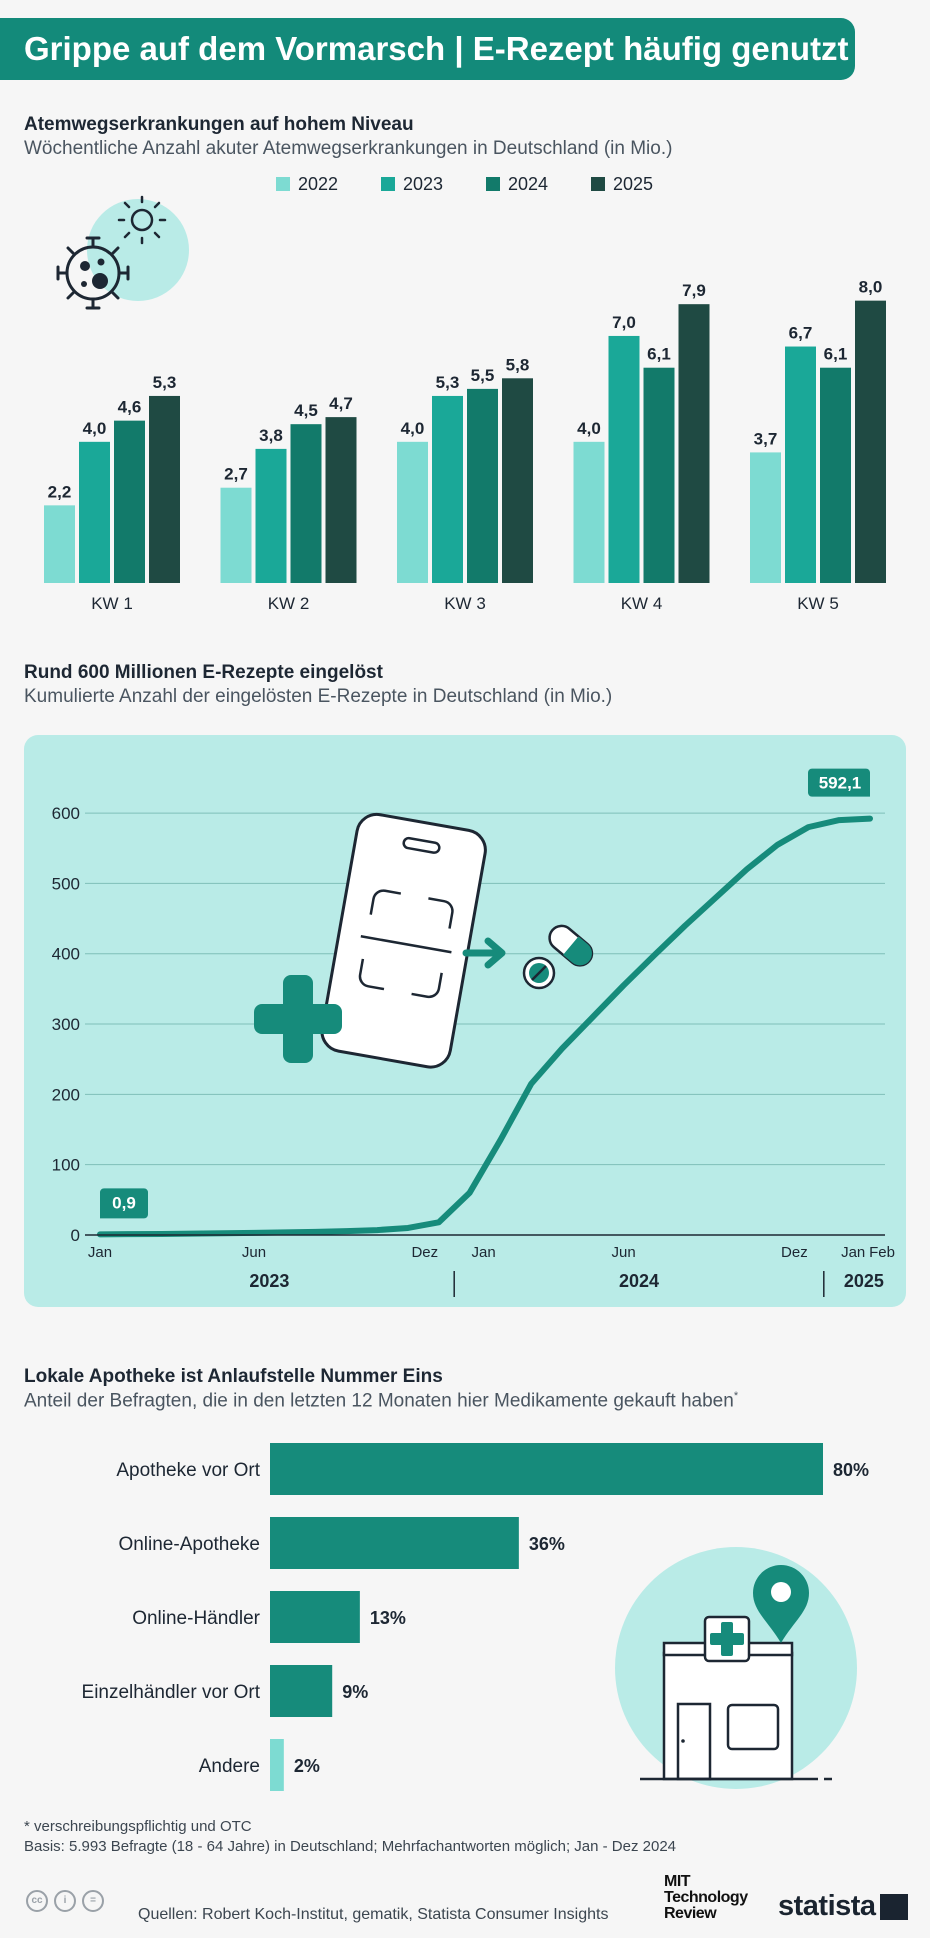  Describe the element at coordinates (736, 1668) in the screenshot. I see `pharmacy-building-icon` at that location.